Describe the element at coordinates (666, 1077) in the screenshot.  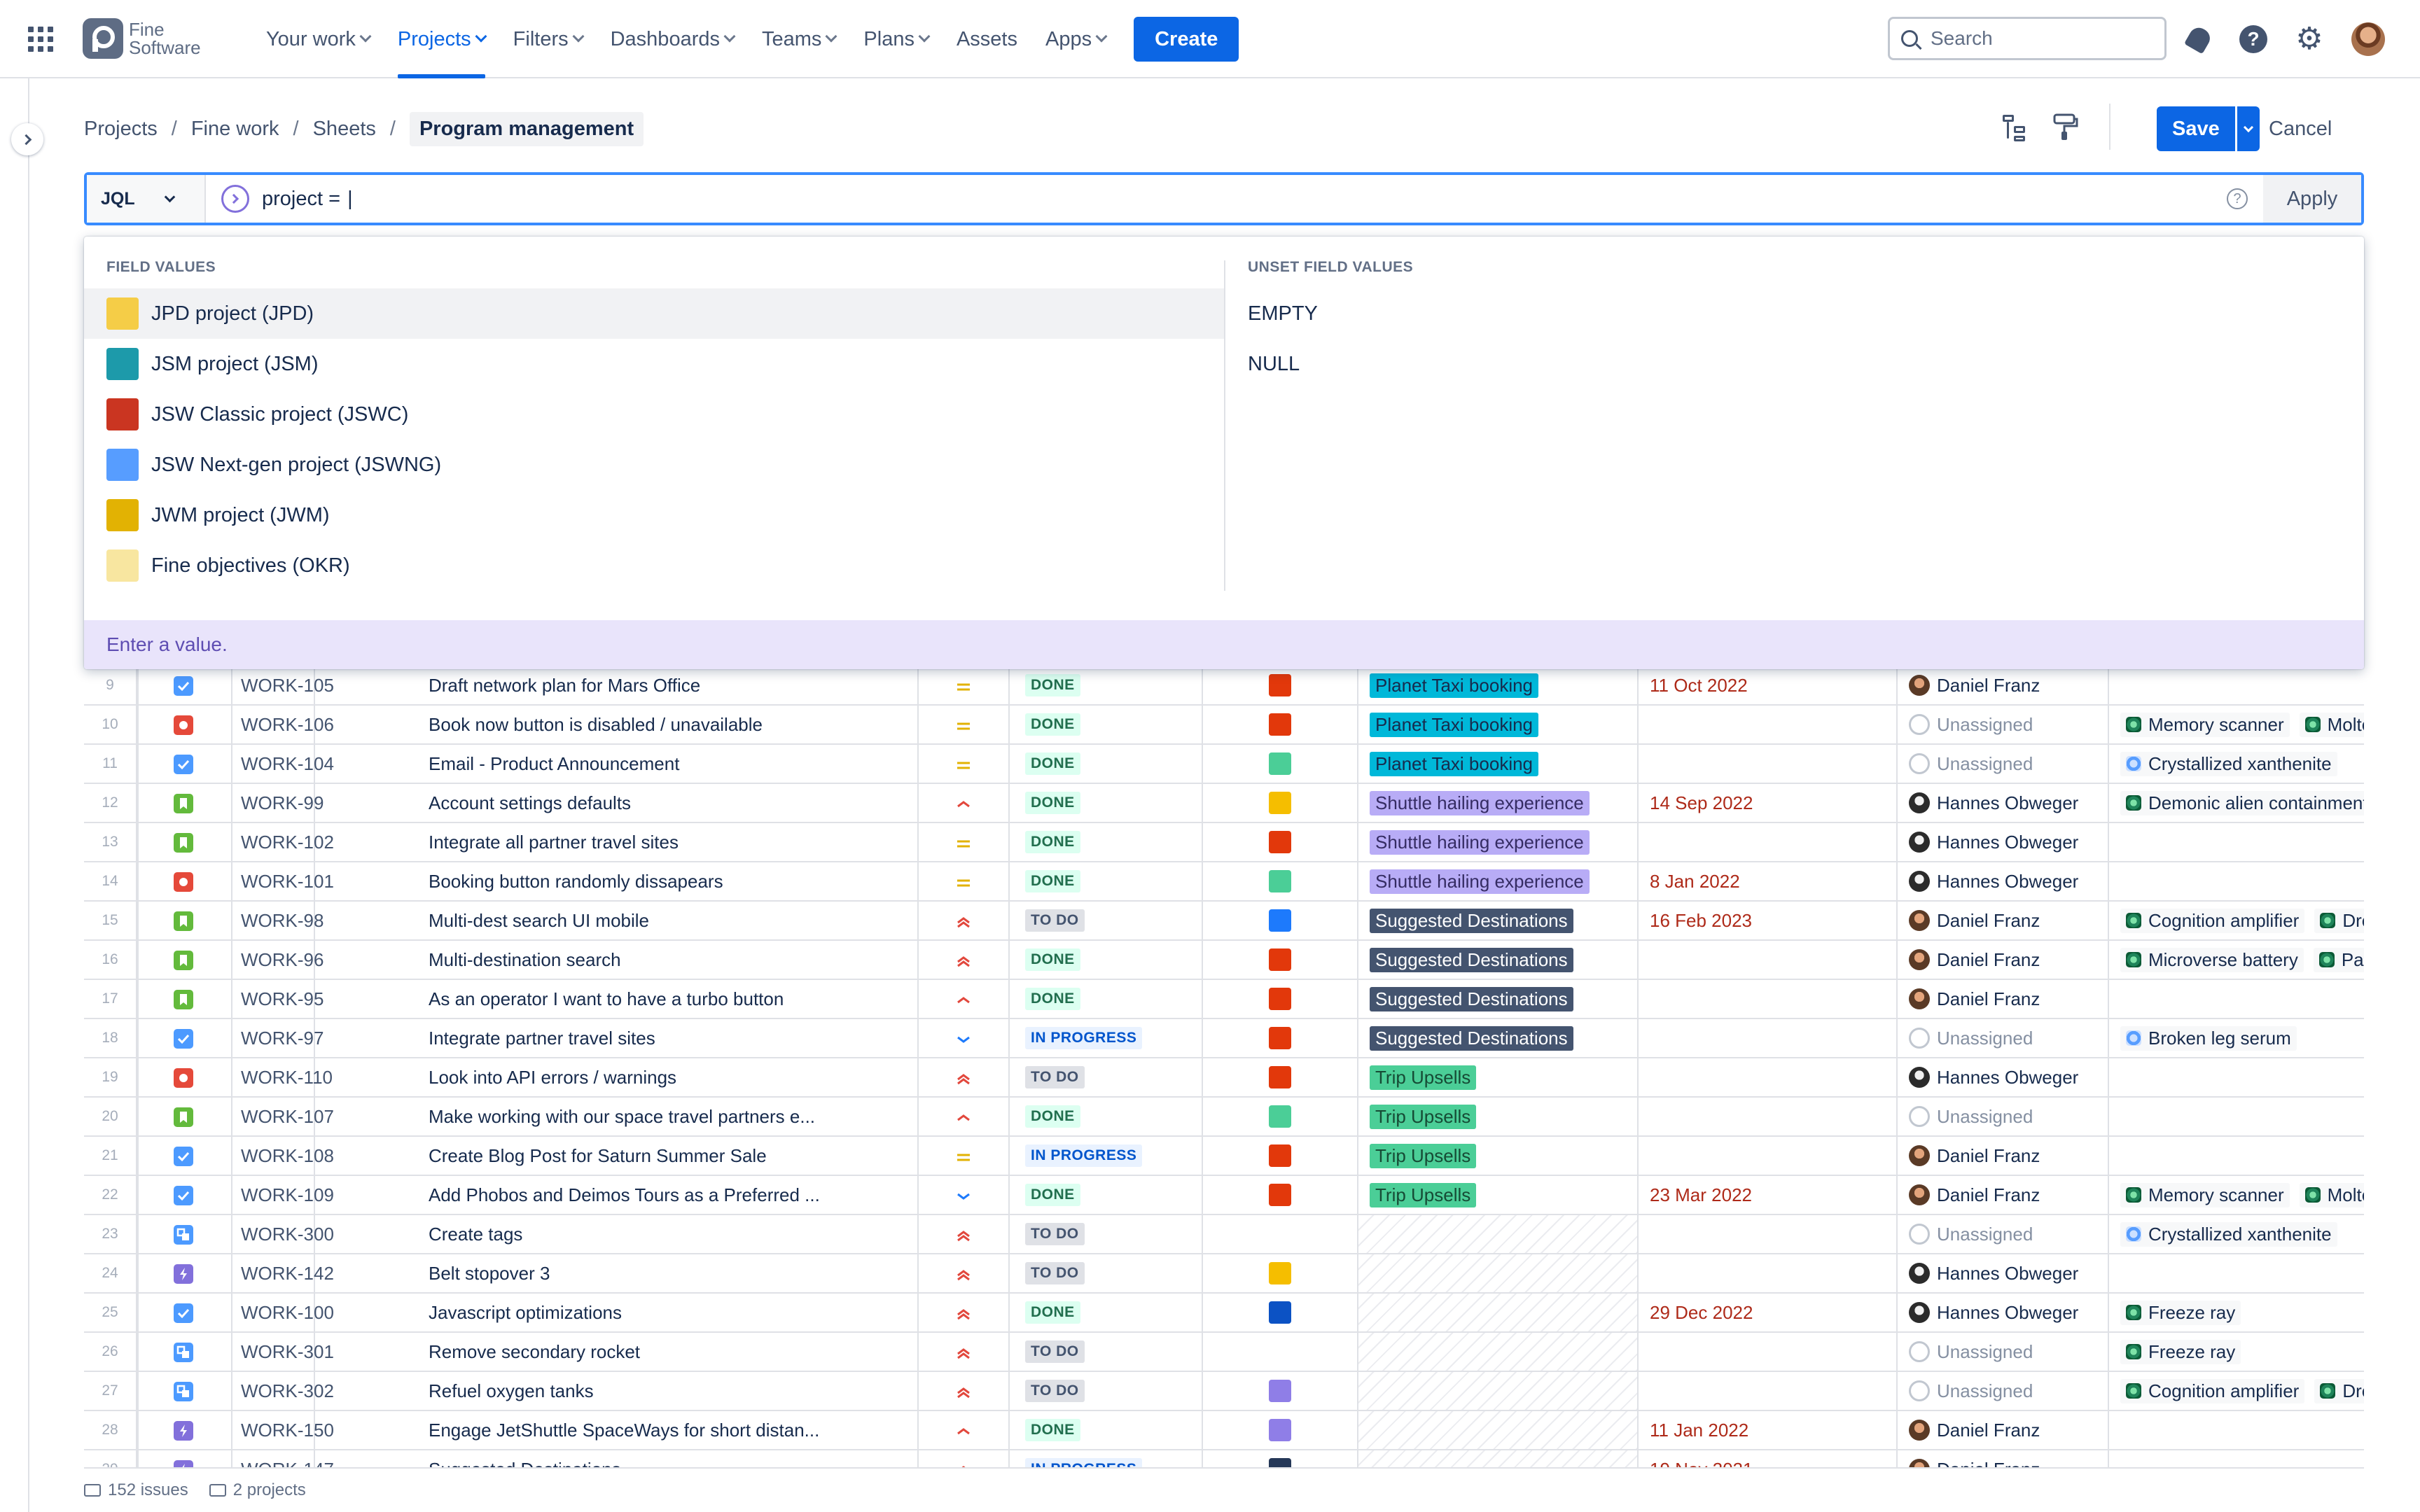
I see `issue-summary: Look into API errors / warnings` at that location.